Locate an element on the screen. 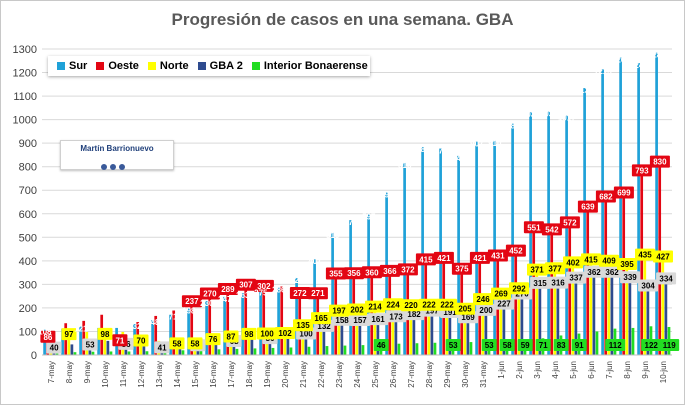  data-label: 87 is located at coordinates (231, 337).